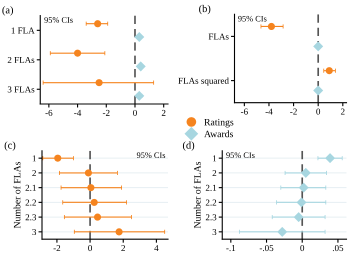 The width and height of the screenshot is (350, 260). Describe the element at coordinates (203, 81) in the screenshot. I see `y-tick-label: FLAs squared` at that location.